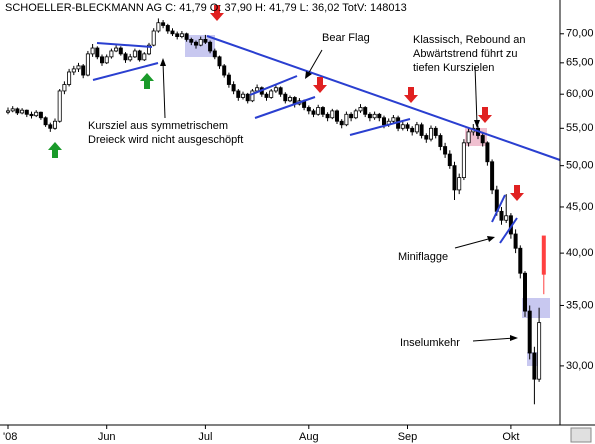 The image size is (595, 444). Describe the element at coordinates (430, 343) in the screenshot. I see `annotation: Inselumkehr` at that location.